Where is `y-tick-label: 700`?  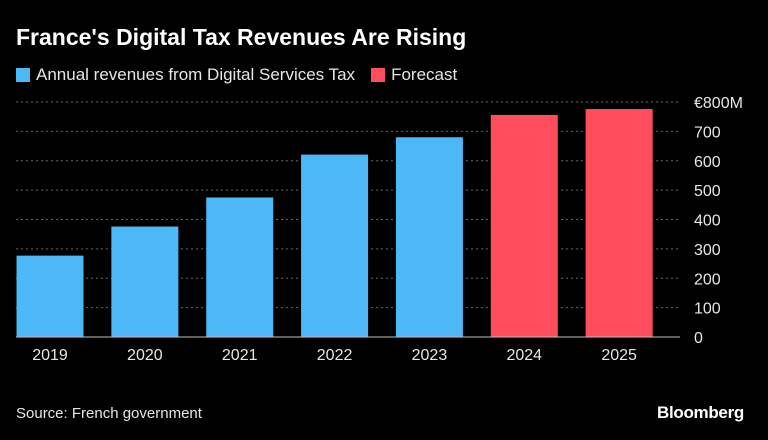 y-tick-label: 700 is located at coordinates (707, 132).